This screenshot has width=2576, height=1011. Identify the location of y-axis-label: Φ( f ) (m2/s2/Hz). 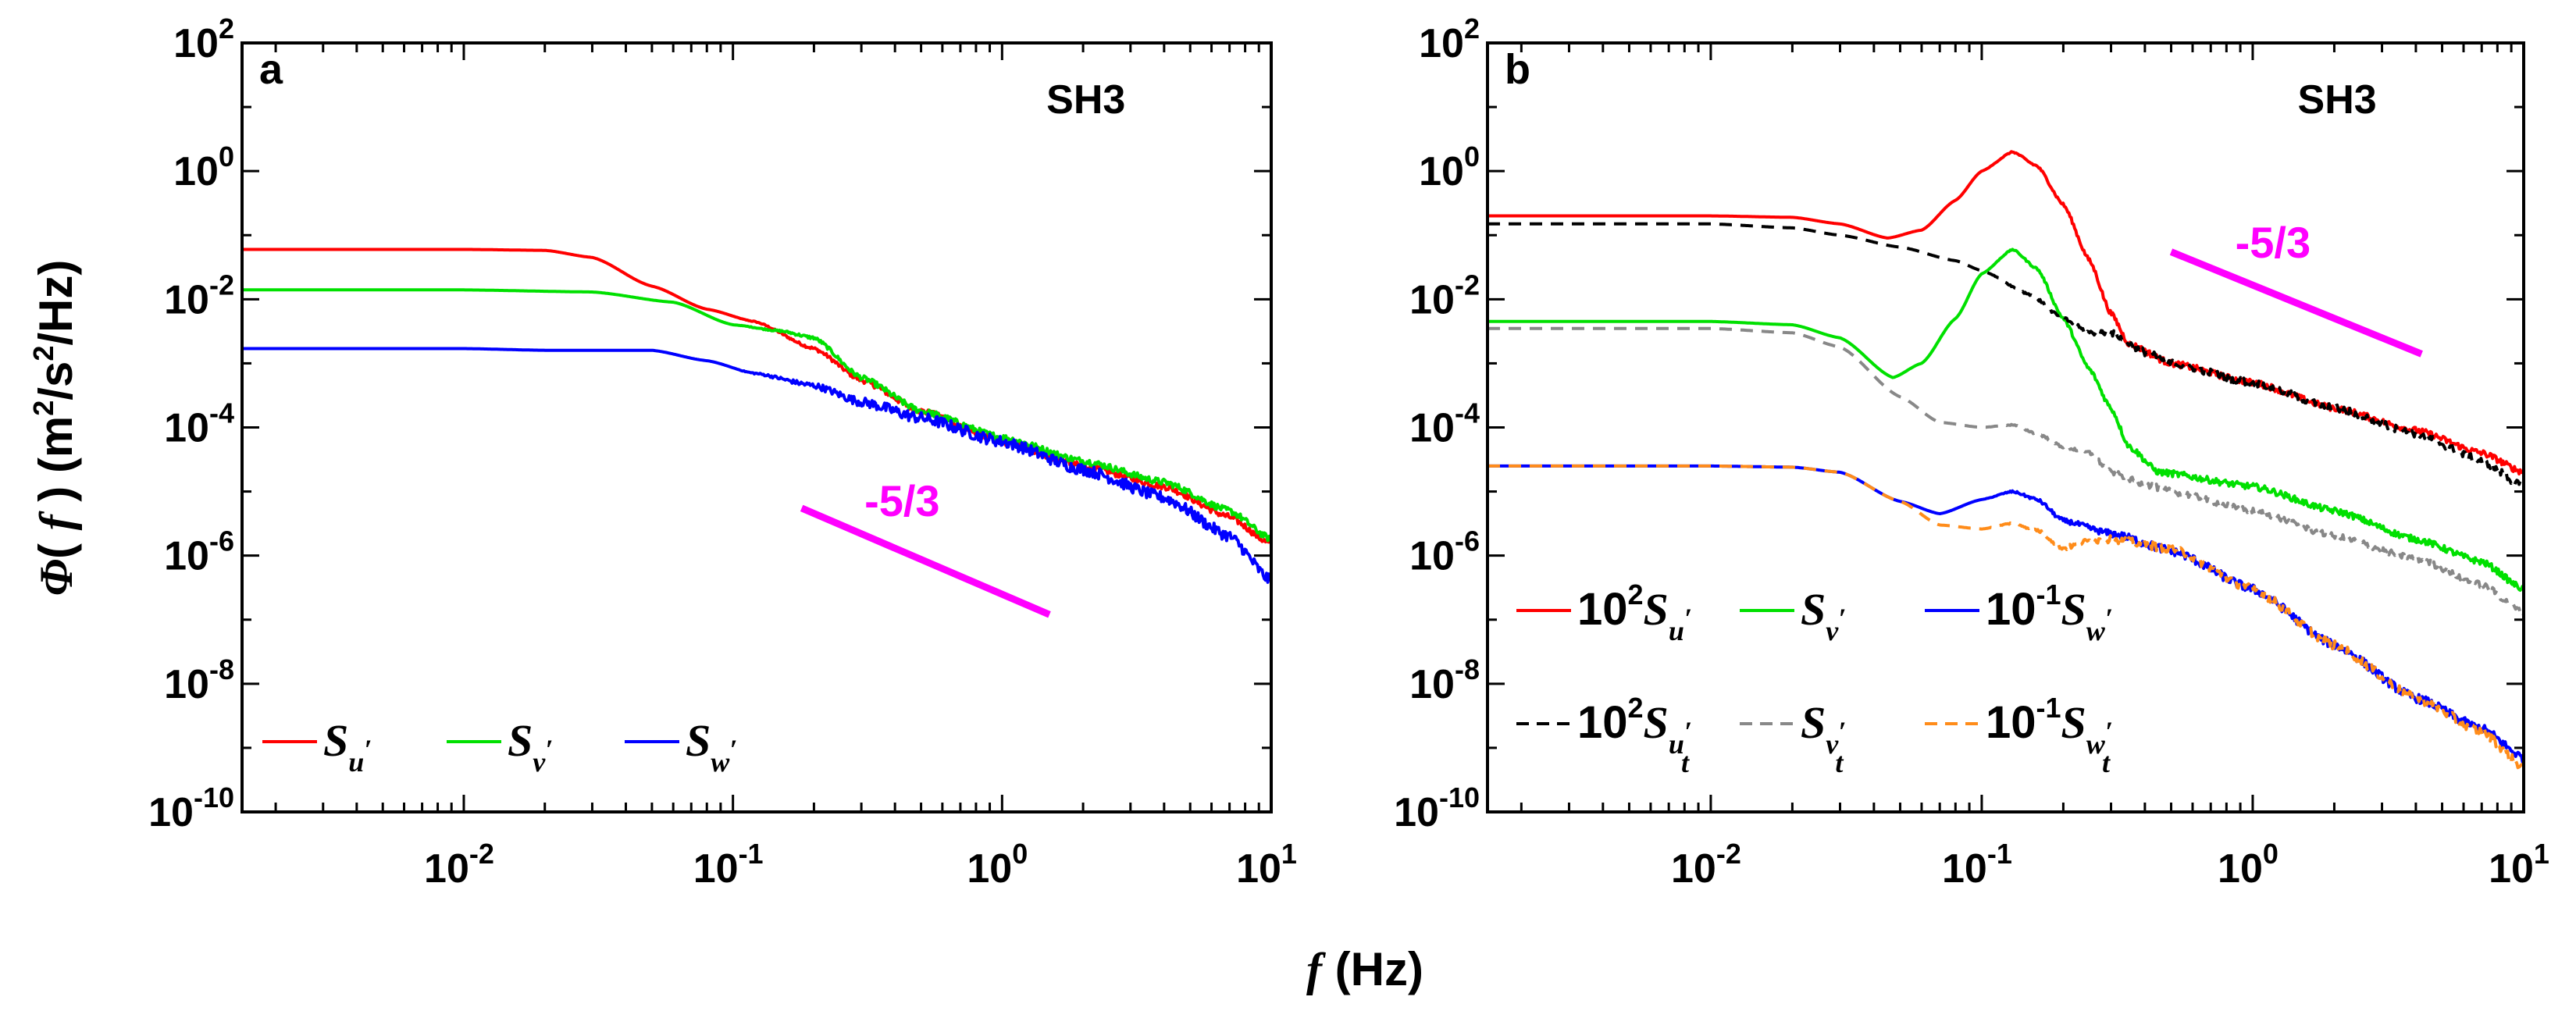
(54, 428).